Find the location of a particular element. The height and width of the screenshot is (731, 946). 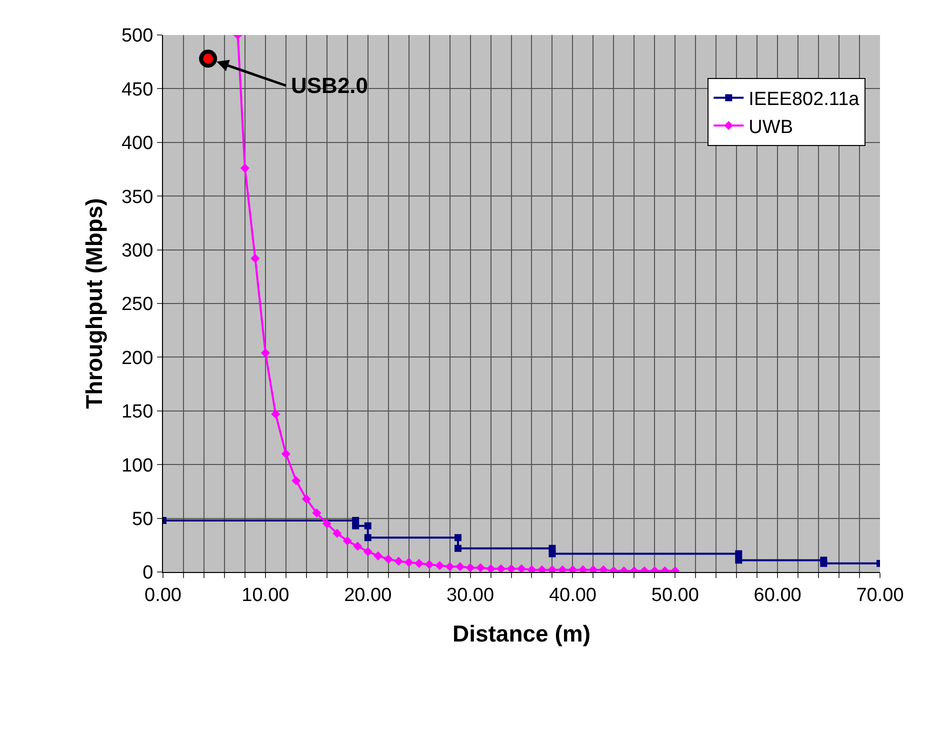

legend-label: IEEE802.11a is located at coordinates (804, 99).